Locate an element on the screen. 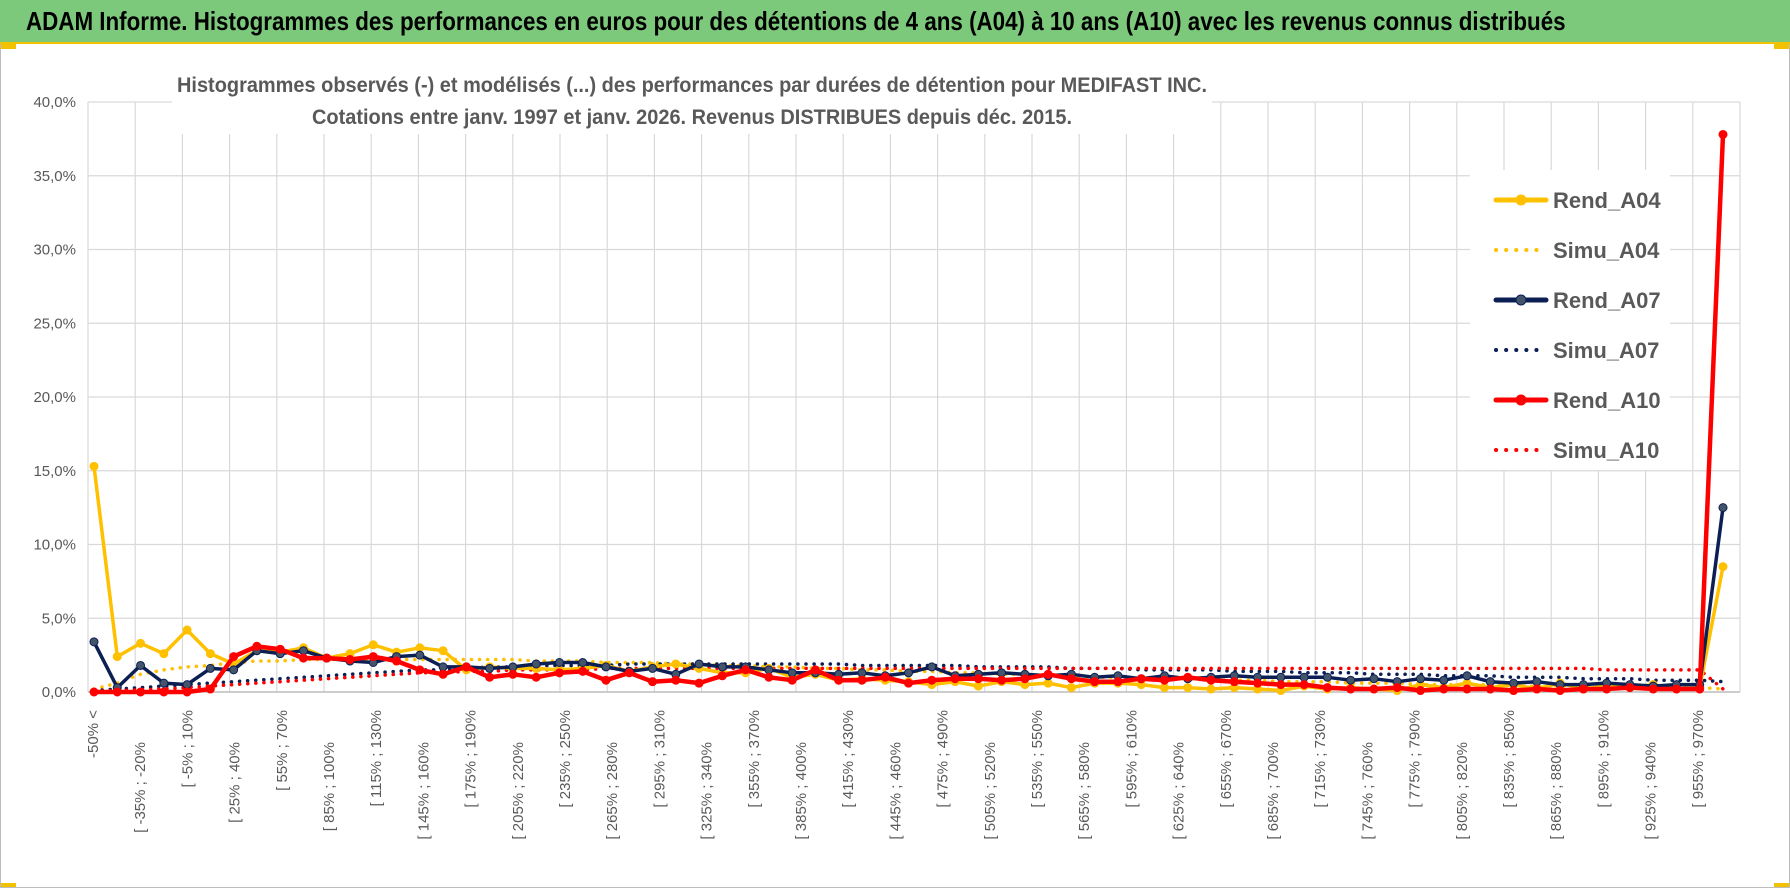 This screenshot has height=888, width=1790. x-tick-label: [ 175% ; 190% is located at coordinates (471, 759).